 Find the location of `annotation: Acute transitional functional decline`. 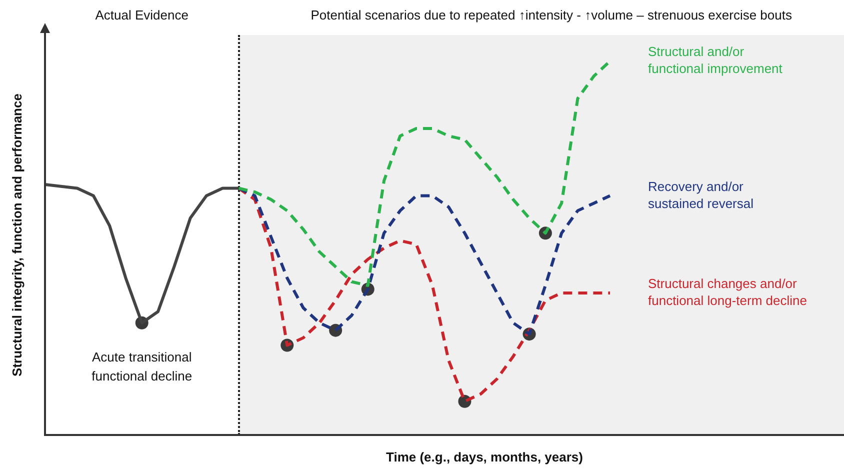

annotation: Acute transitional functional decline is located at coordinates (142, 366).